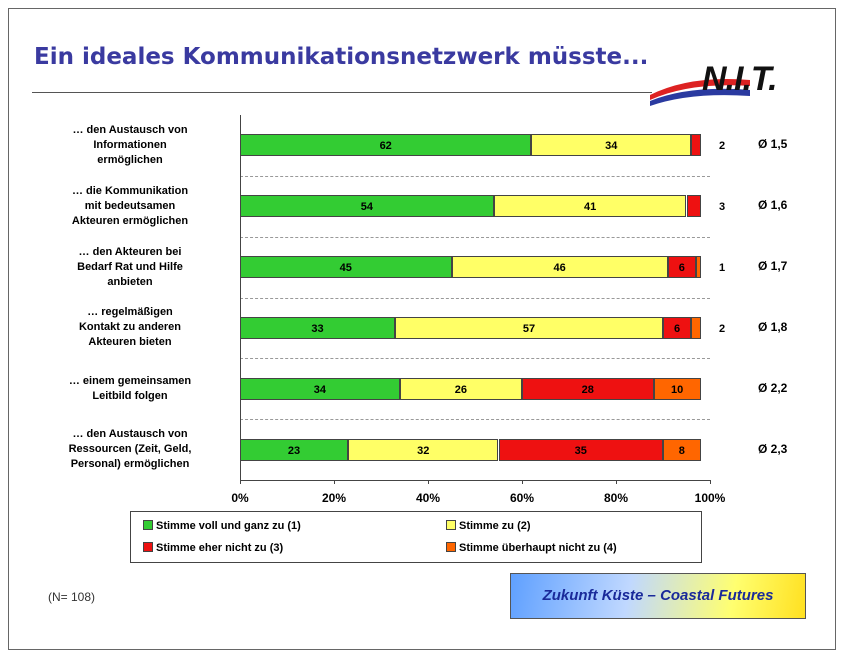 The width and height of the screenshot is (844, 650). What do you see at coordinates (495, 526) in the screenshot?
I see `legend-label: Stimme zu (2)` at bounding box center [495, 526].